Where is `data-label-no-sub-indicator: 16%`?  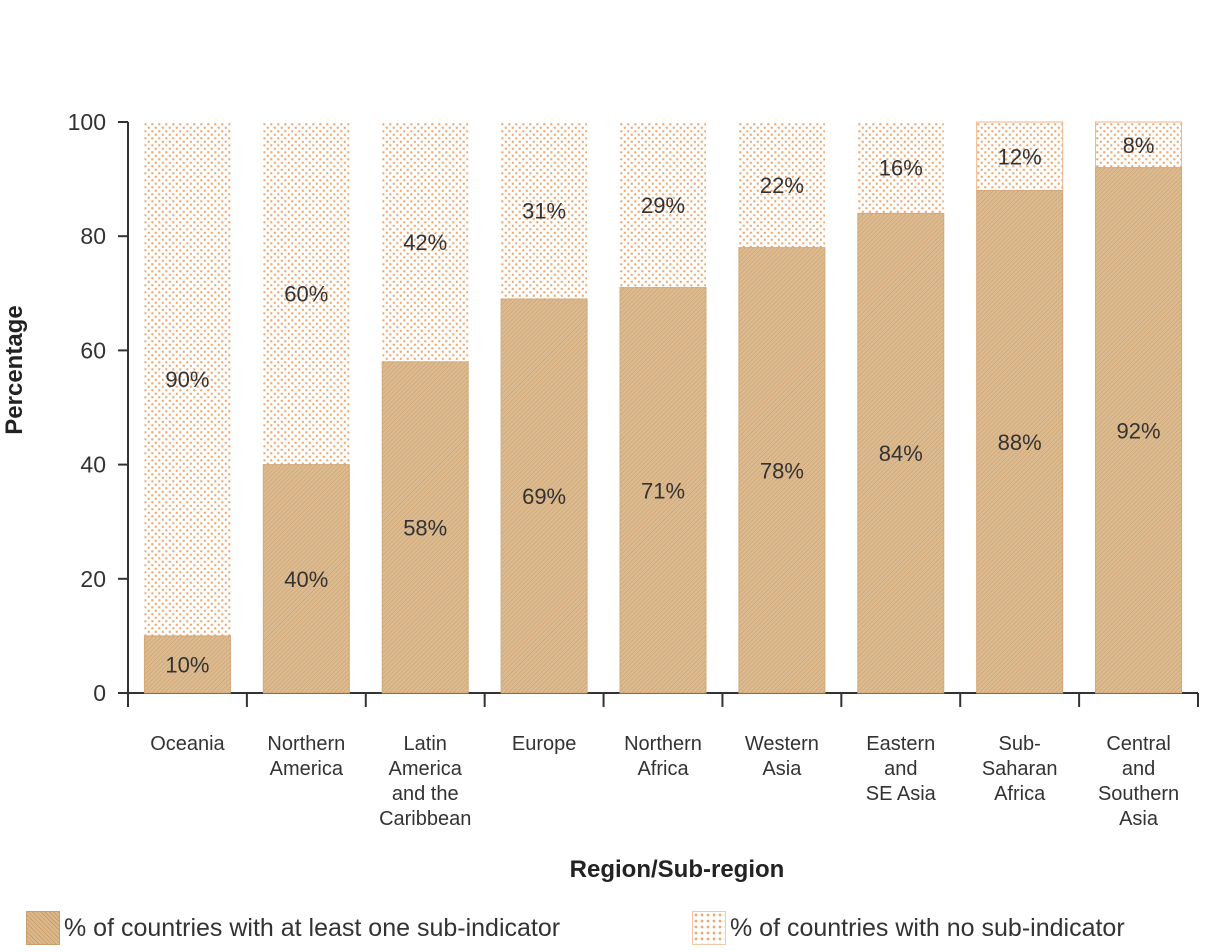 data-label-no-sub-indicator: 16% is located at coordinates (901, 168).